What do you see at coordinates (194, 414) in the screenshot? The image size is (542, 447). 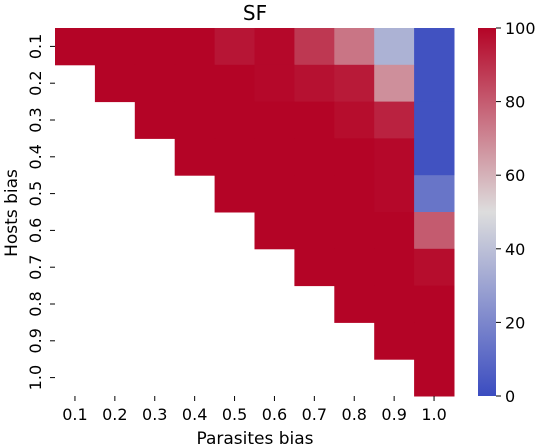 I see `x-tick-label: 0.4` at bounding box center [194, 414].